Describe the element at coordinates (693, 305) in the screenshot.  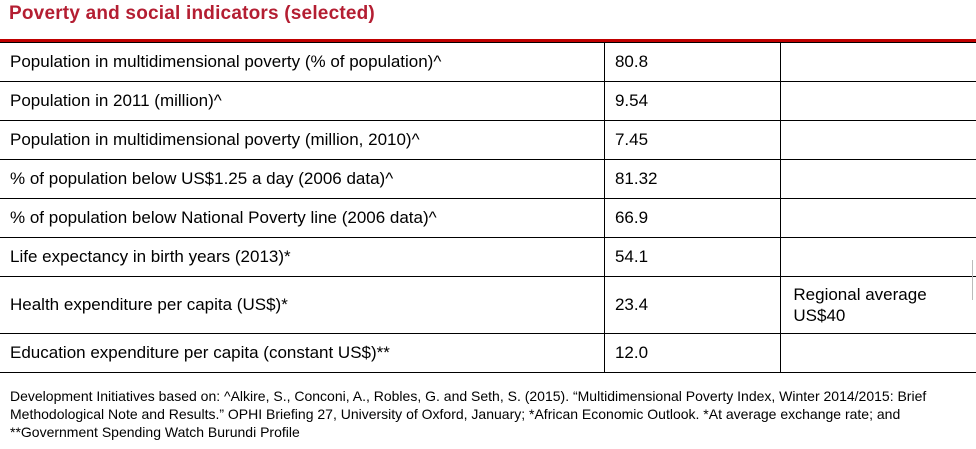
I see `row-value: 23.4` at that location.